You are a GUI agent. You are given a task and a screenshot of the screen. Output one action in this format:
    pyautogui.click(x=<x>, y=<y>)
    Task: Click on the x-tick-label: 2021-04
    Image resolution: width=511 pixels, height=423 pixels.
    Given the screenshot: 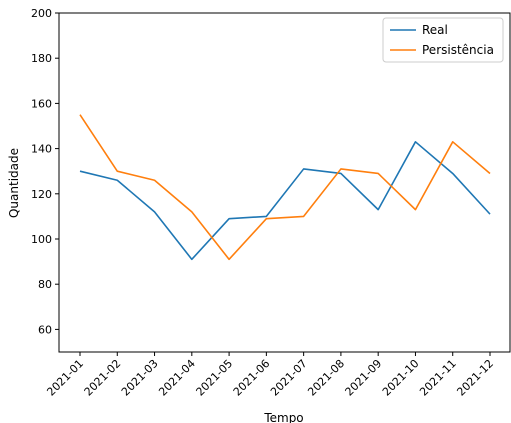 What is the action you would take?
    pyautogui.click(x=177, y=378)
    